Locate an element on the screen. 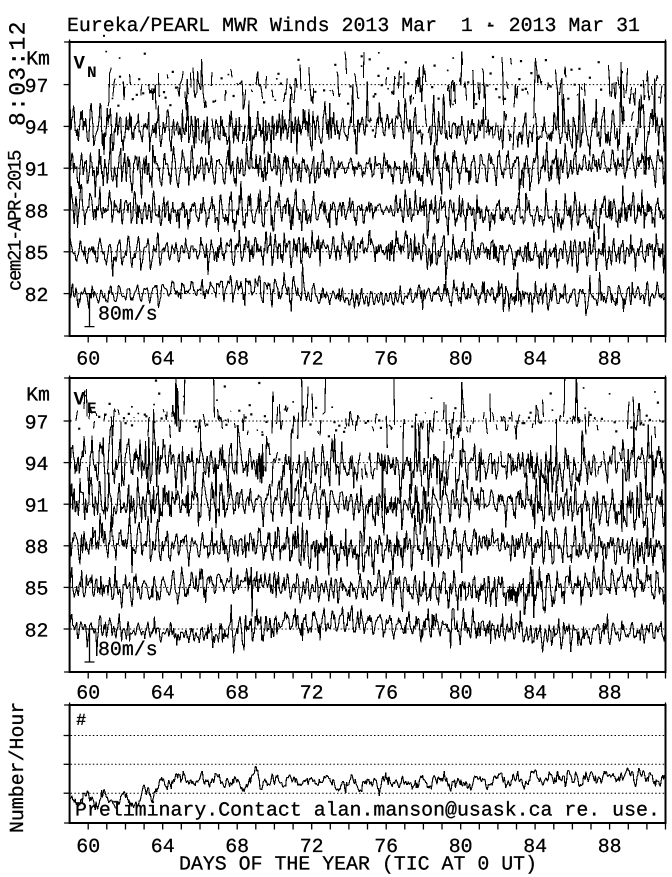 The height and width of the screenshot is (877, 672). svg-text: cem21-APR-2015 is located at coordinates (16, 220).